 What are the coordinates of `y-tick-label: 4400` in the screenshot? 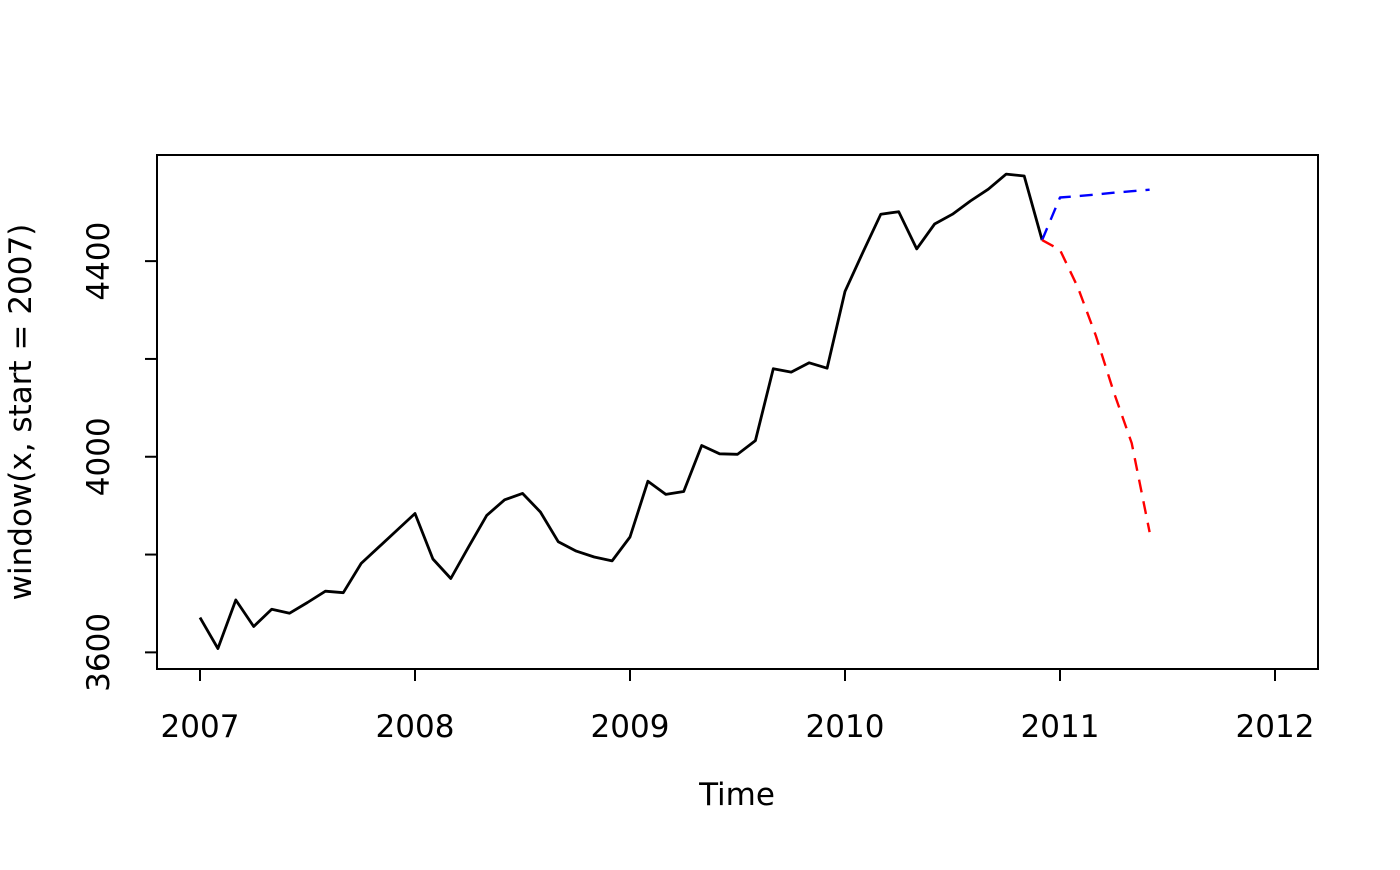 It's located at (99, 261).